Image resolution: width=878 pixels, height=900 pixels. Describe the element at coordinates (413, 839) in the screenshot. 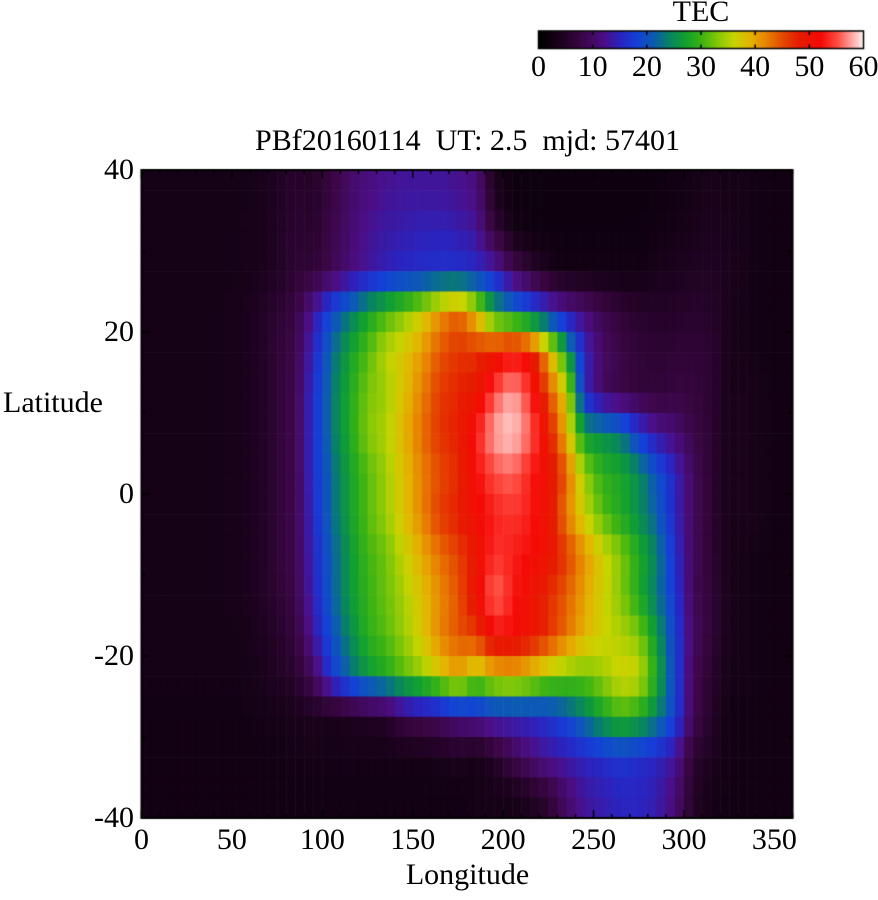

I see `x-tick-label: 150` at that location.